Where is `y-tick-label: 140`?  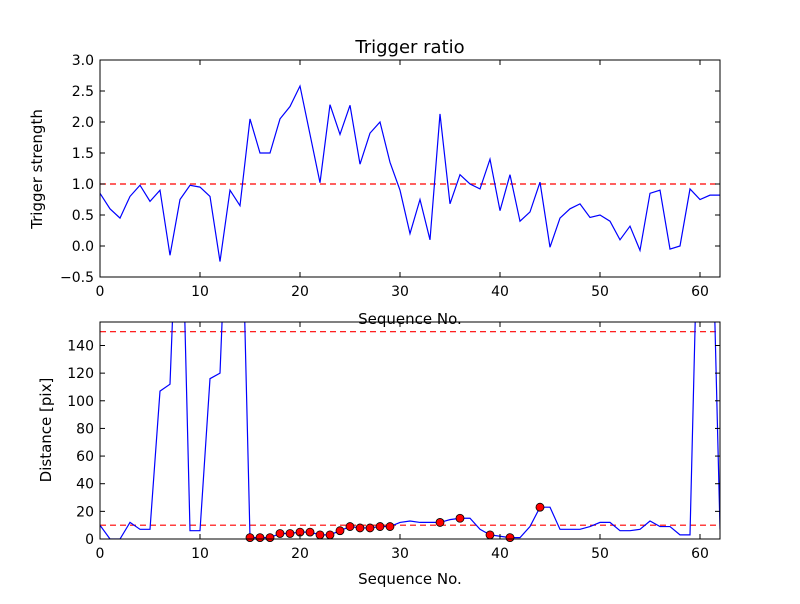
y-tick-label: 140 is located at coordinates (80, 346).